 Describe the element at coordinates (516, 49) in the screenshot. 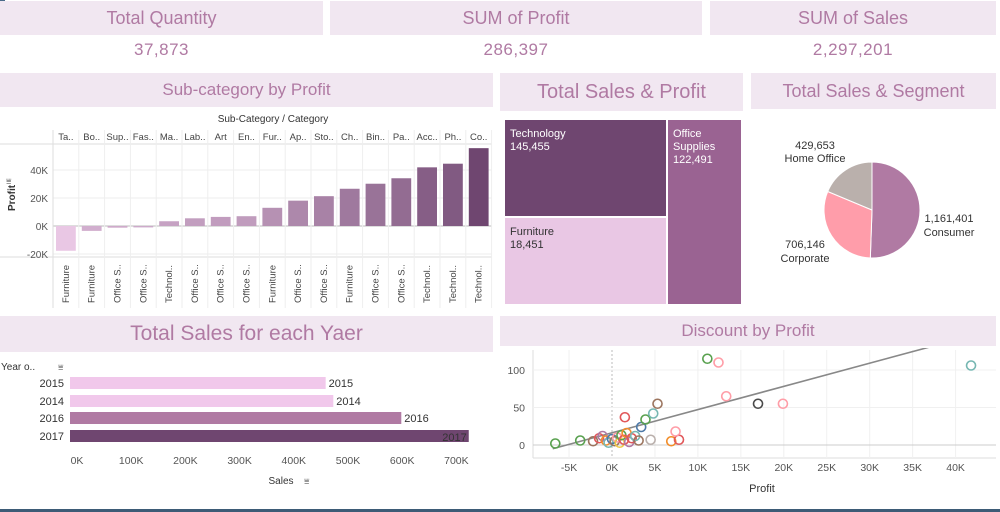

I see `kpi-profit-value: 286,397` at that location.